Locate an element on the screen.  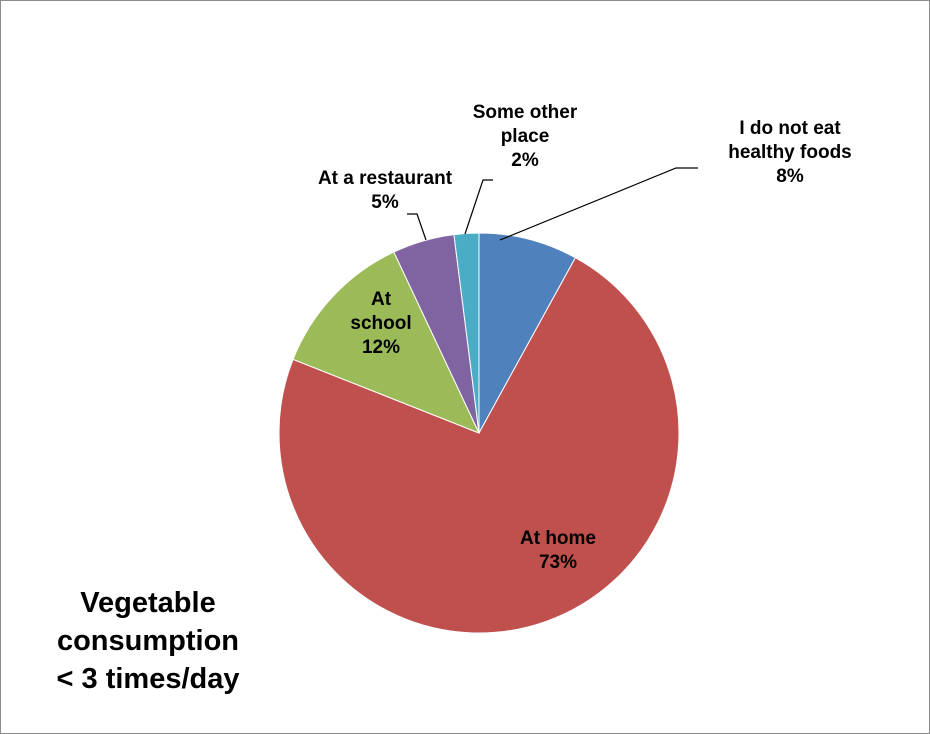
slice-percent-4: 2% is located at coordinates (525, 160).